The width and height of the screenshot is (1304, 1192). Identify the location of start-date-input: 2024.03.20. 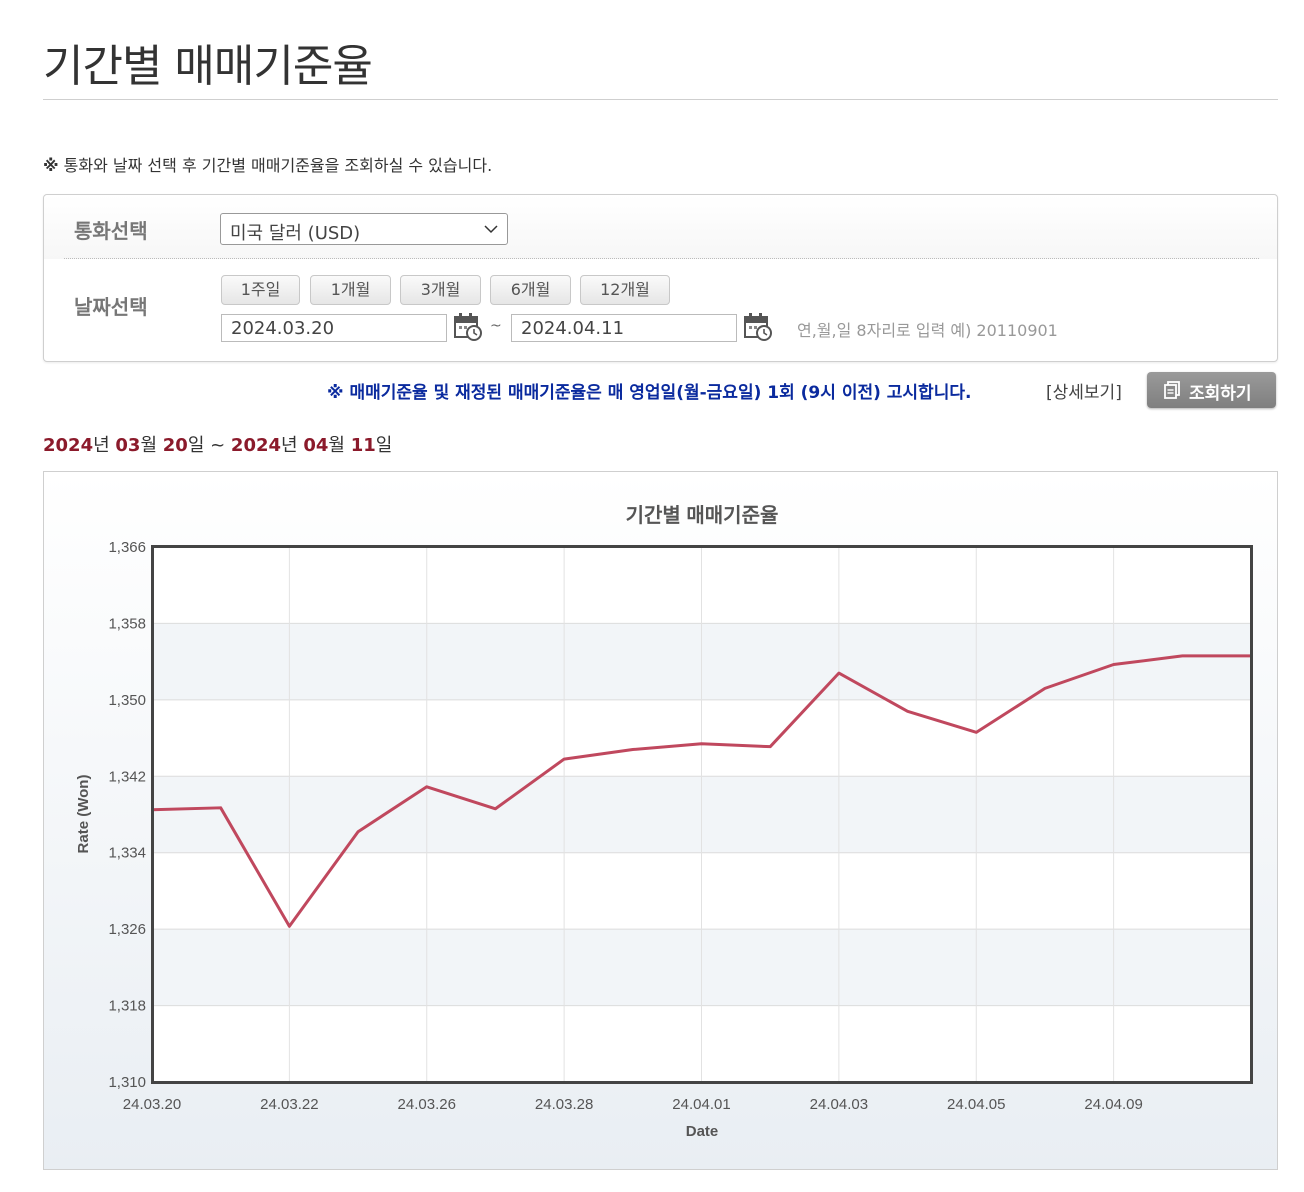
(334, 328).